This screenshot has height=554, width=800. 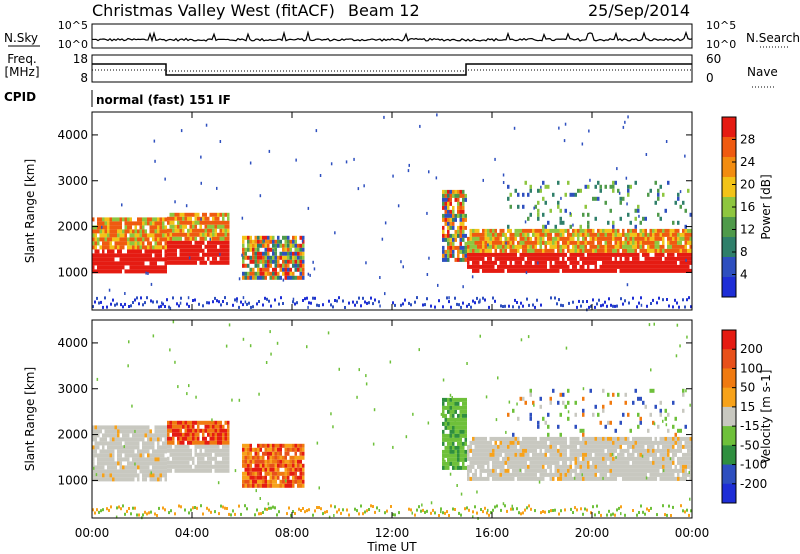 What do you see at coordinates (30, 419) in the screenshot?
I see `y-axis-label: Slant Range [km]` at bounding box center [30, 419].